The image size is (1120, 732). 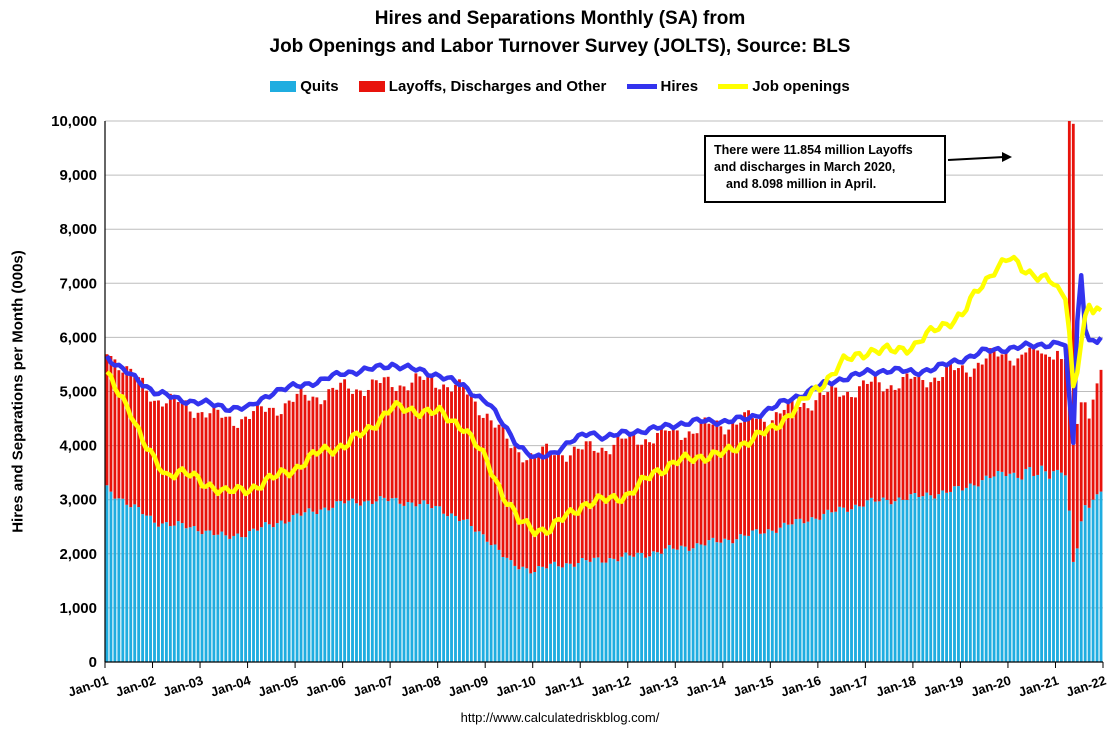 I want to click on x-tick-label: Jan-09, so click(x=468, y=686).